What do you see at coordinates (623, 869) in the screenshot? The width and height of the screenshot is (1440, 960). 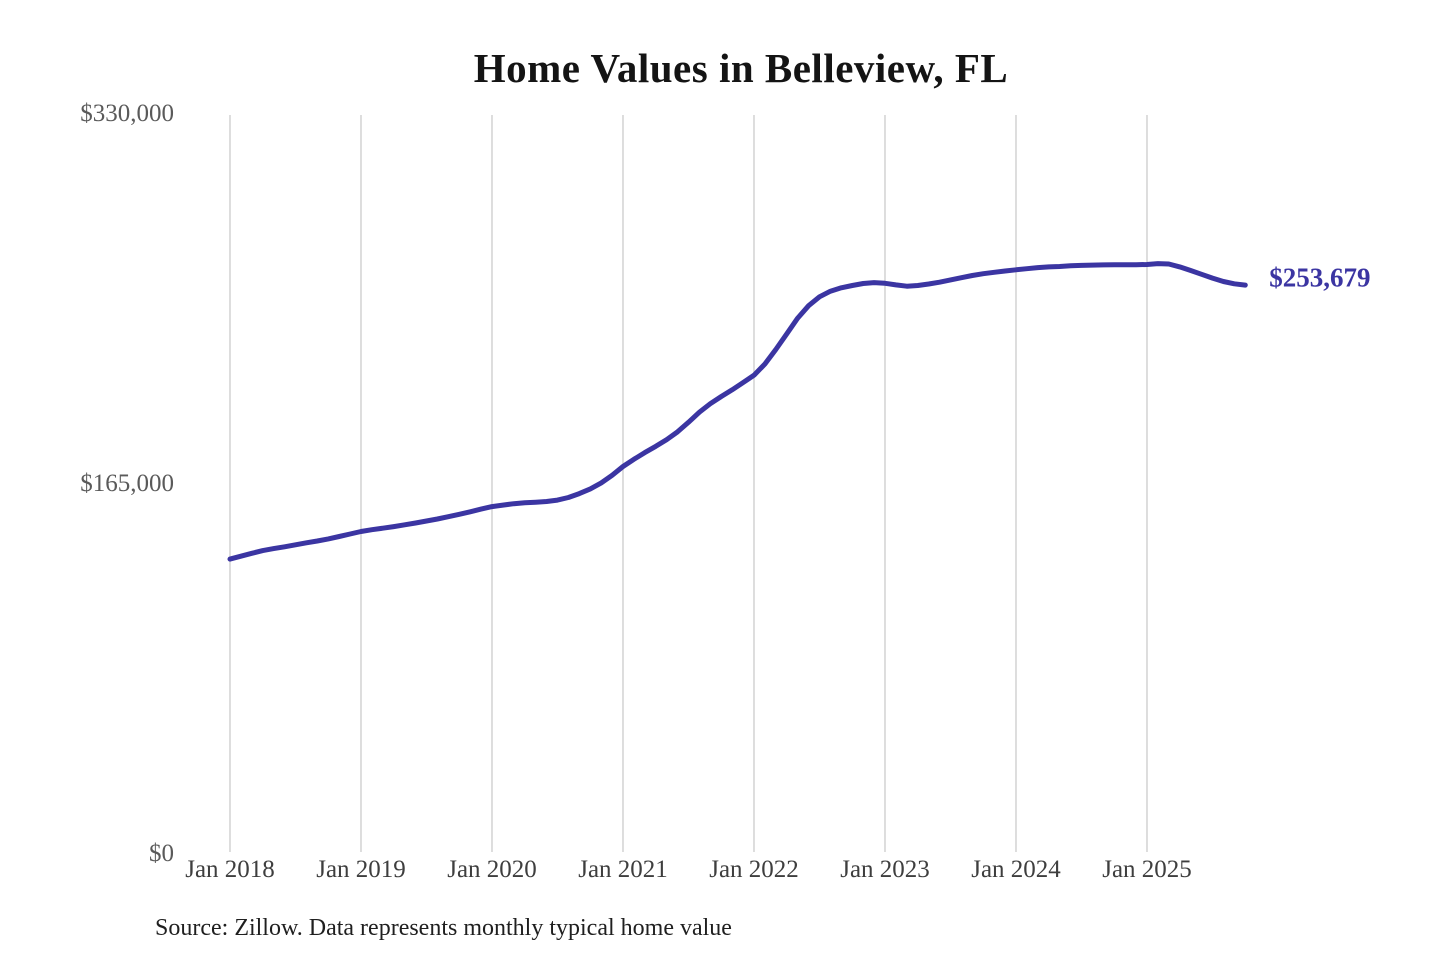 I see `x-tick-label-jan-2021: Jan 2021` at bounding box center [623, 869].